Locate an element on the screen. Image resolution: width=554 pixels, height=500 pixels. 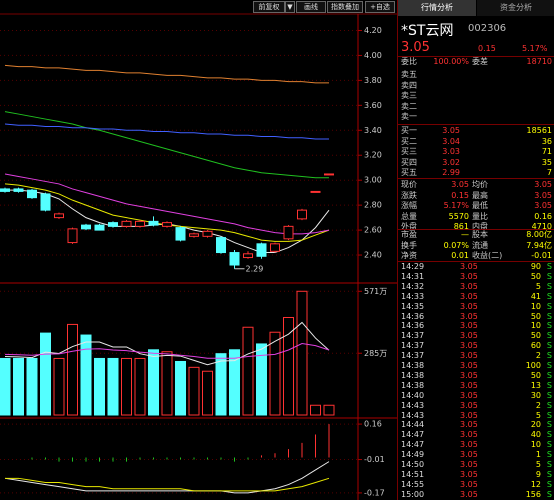
row: 14:50 3.05 5 S is located at coordinates (476, 465).